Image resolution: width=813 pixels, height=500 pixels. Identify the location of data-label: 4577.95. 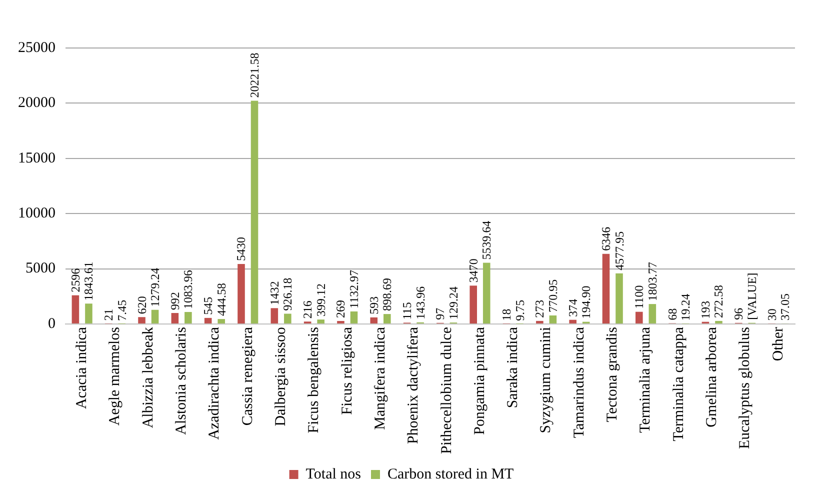
(619, 250).